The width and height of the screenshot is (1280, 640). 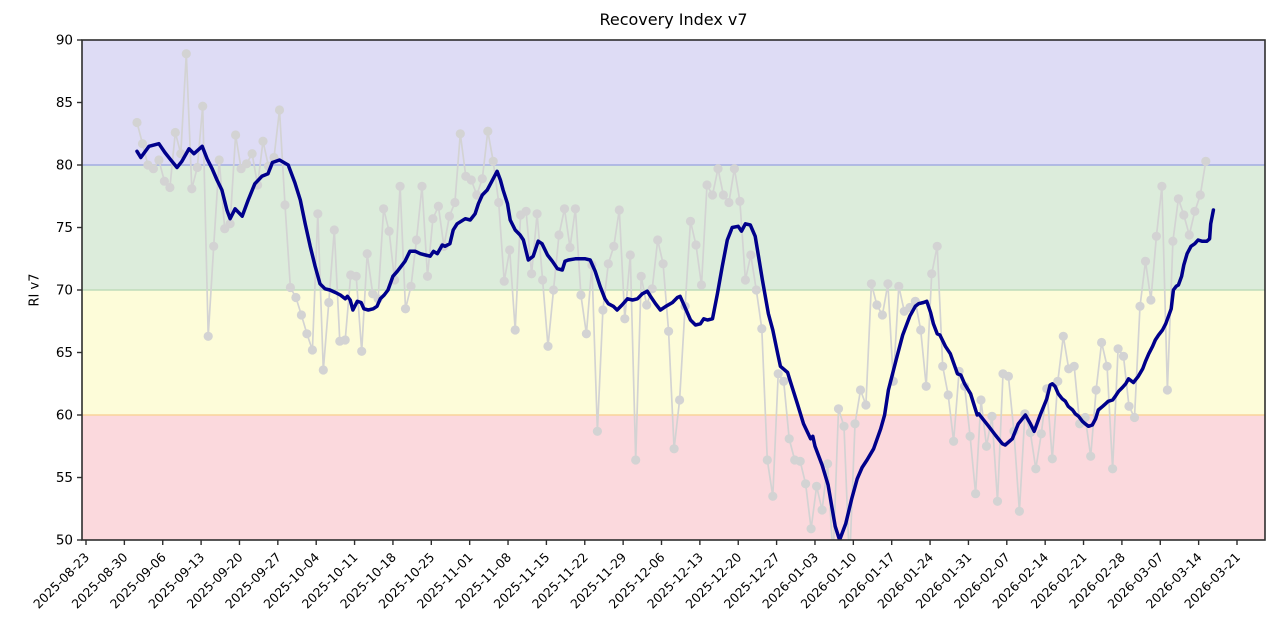 What do you see at coordinates (64, 41) in the screenshot?
I see `y-tick-label: 90` at bounding box center [64, 41].